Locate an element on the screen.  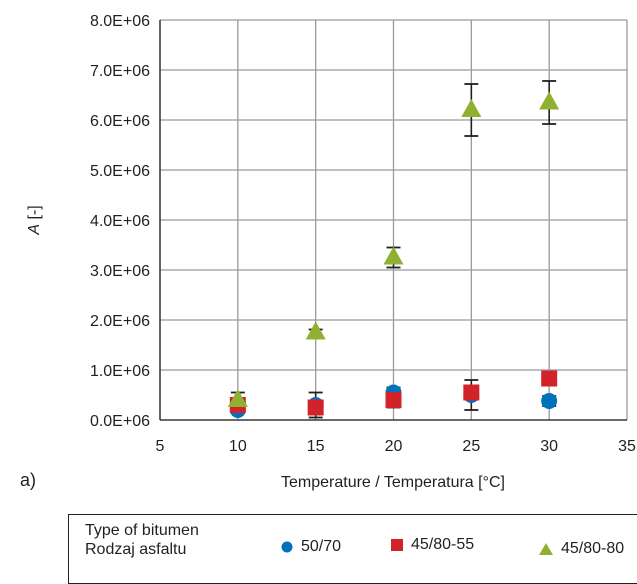
y-tick-label: 1.0E+06 is located at coordinates (120, 371).